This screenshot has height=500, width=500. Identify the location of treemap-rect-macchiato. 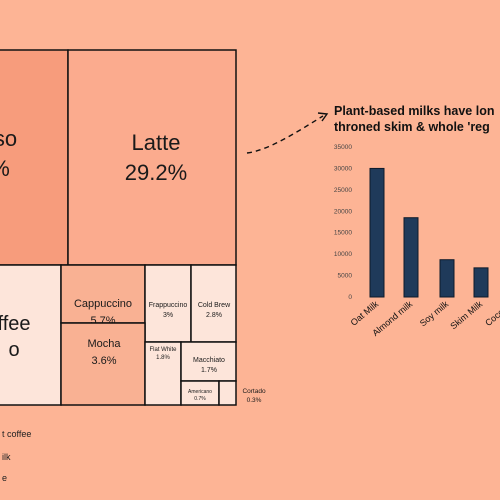
(208, 361).